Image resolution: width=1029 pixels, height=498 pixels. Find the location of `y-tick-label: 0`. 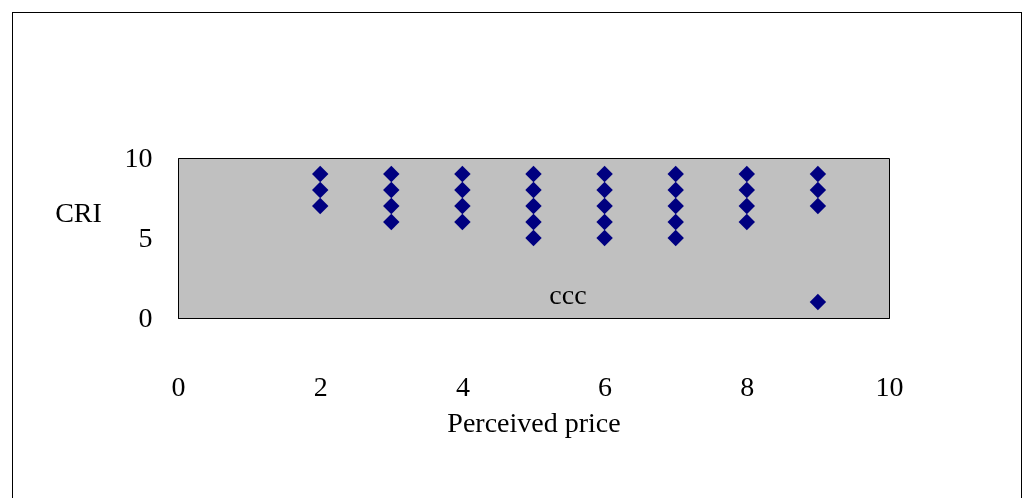

y-tick-label: 0 is located at coordinates (145, 317).